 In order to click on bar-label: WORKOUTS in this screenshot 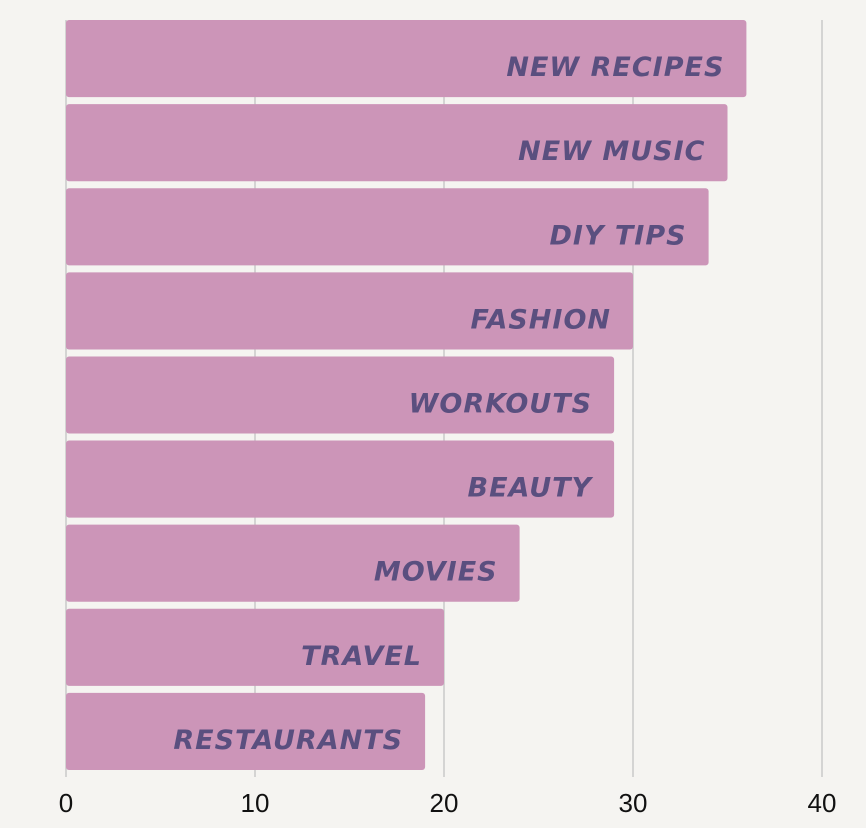, I will do `click(500, 404)`.